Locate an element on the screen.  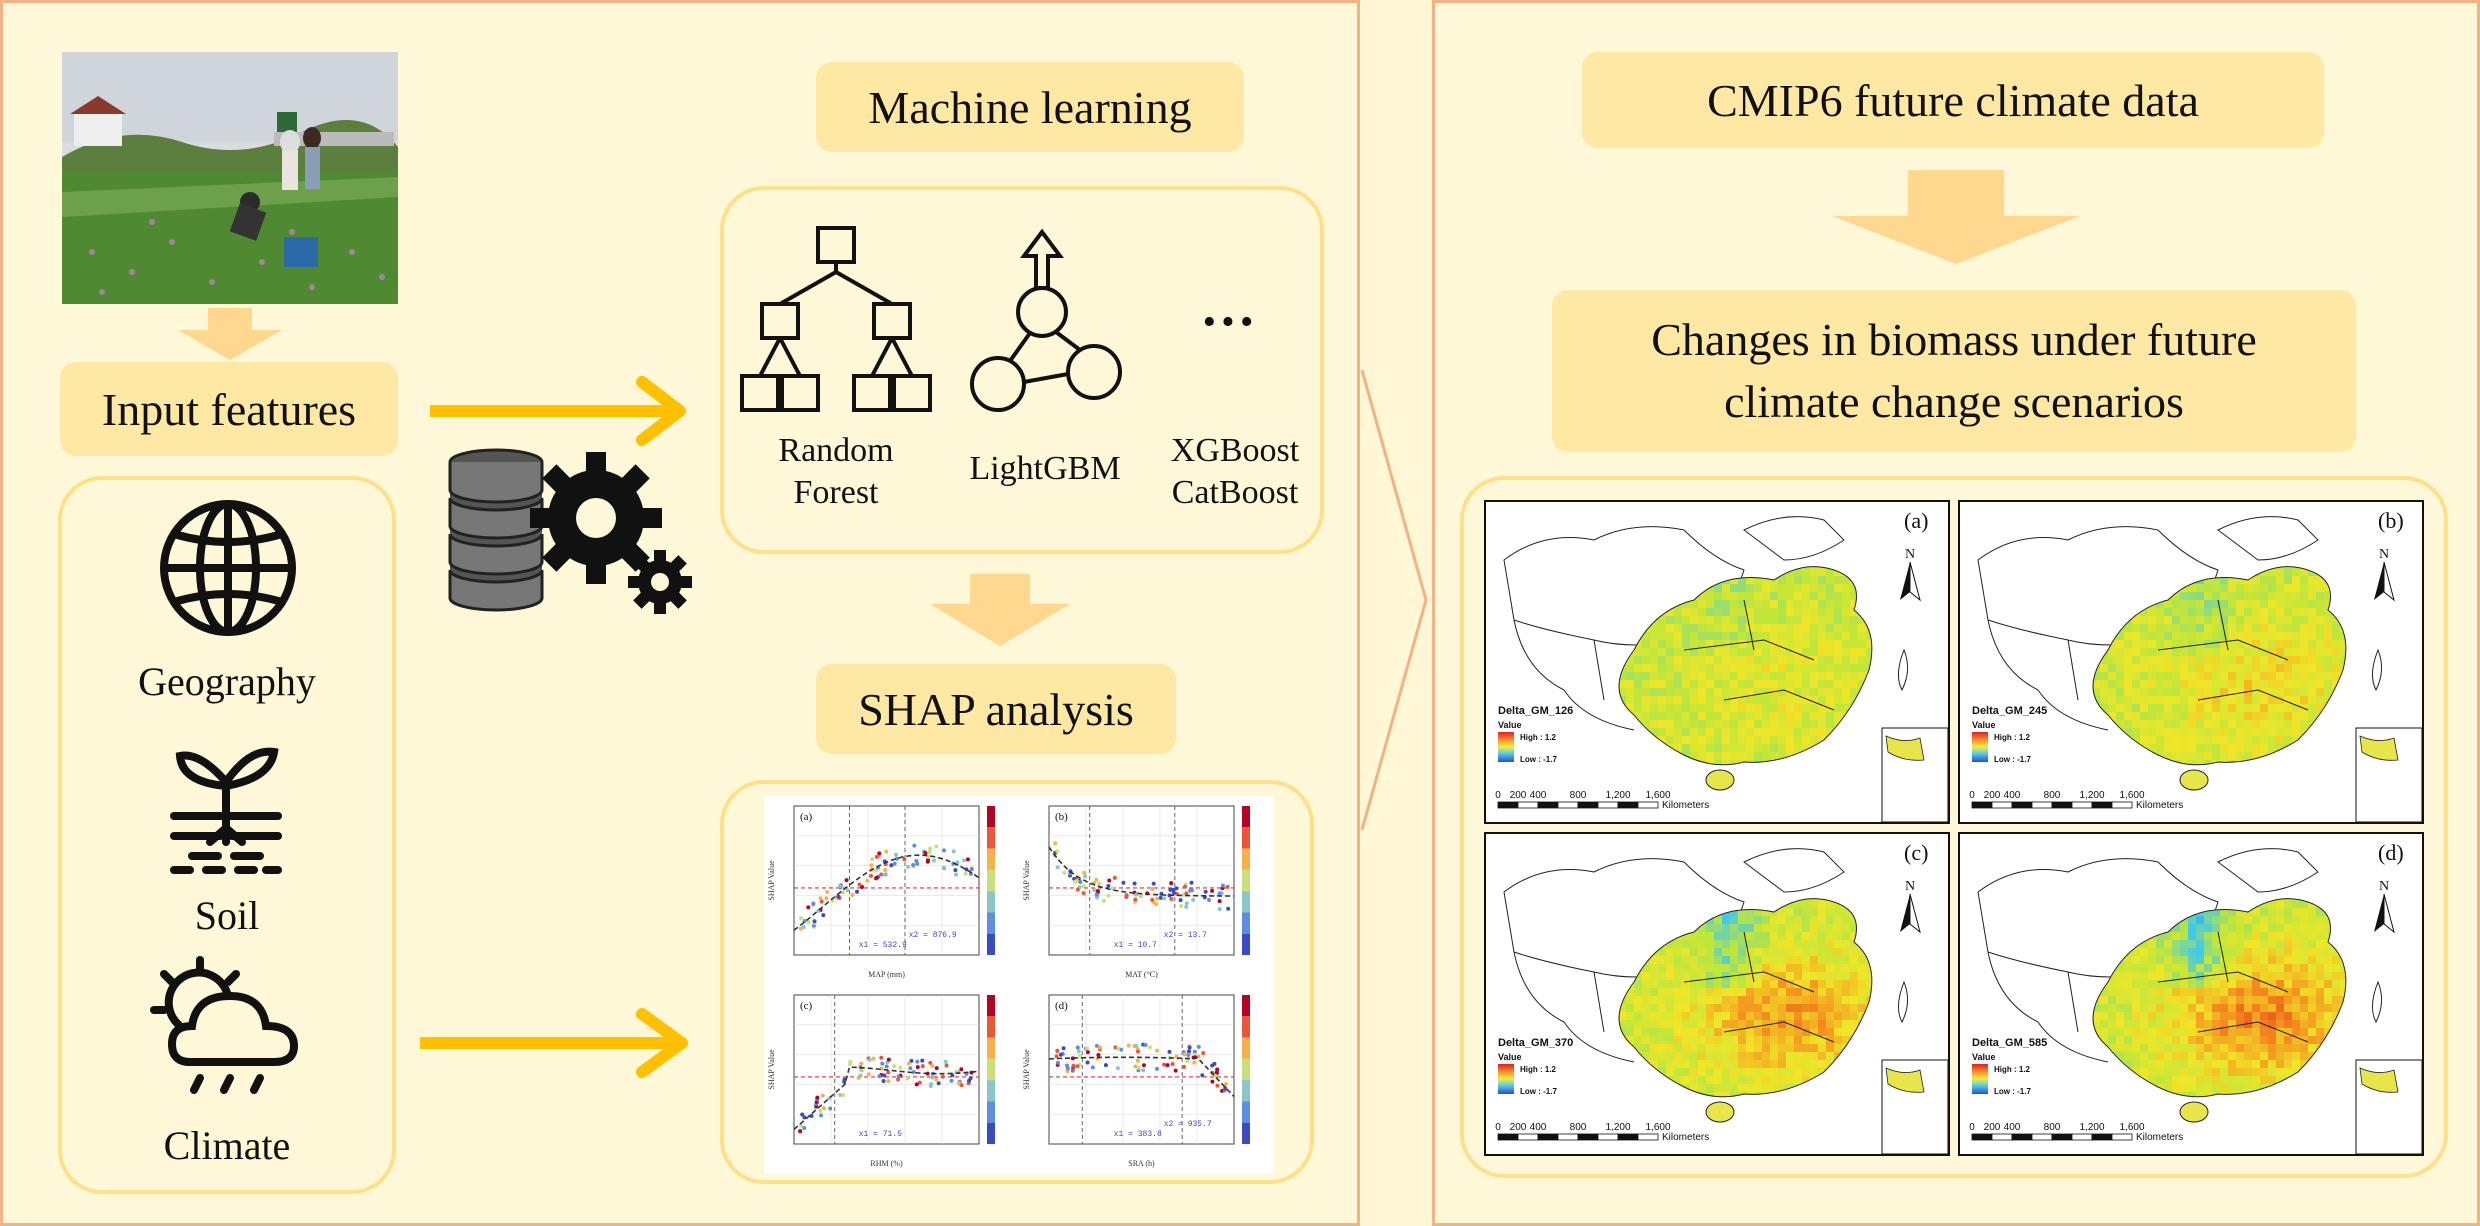
map-panel-tag: (b) is located at coordinates (2391, 520).